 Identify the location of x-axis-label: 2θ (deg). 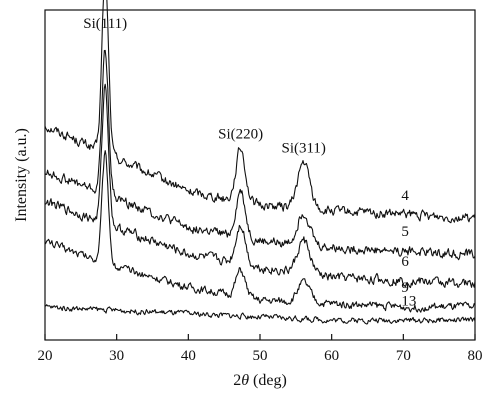
(260, 380).